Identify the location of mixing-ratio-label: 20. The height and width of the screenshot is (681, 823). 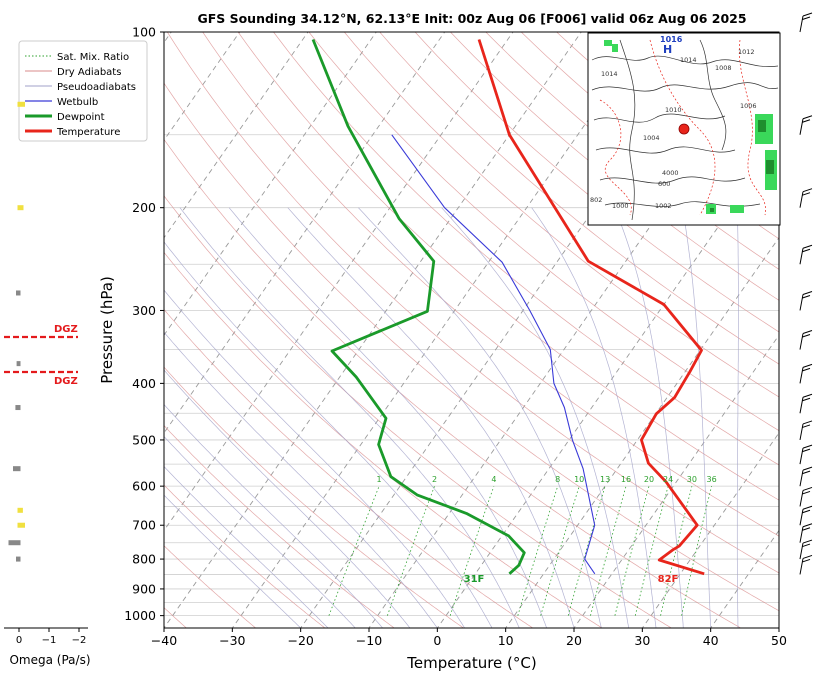
(649, 479).